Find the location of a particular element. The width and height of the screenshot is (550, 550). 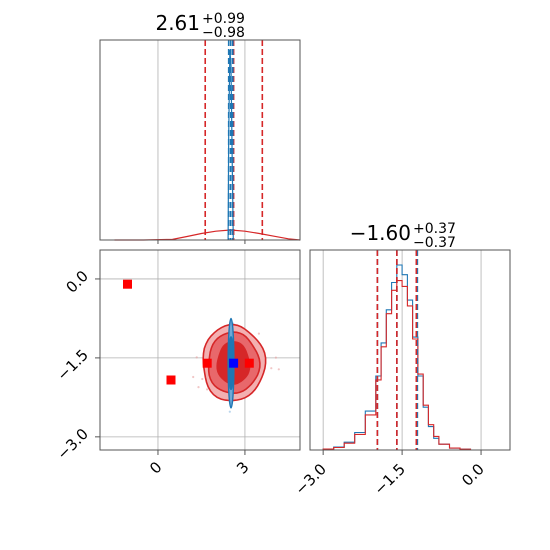

x-marginal-title-lower: −0.98 is located at coordinates (223, 33).